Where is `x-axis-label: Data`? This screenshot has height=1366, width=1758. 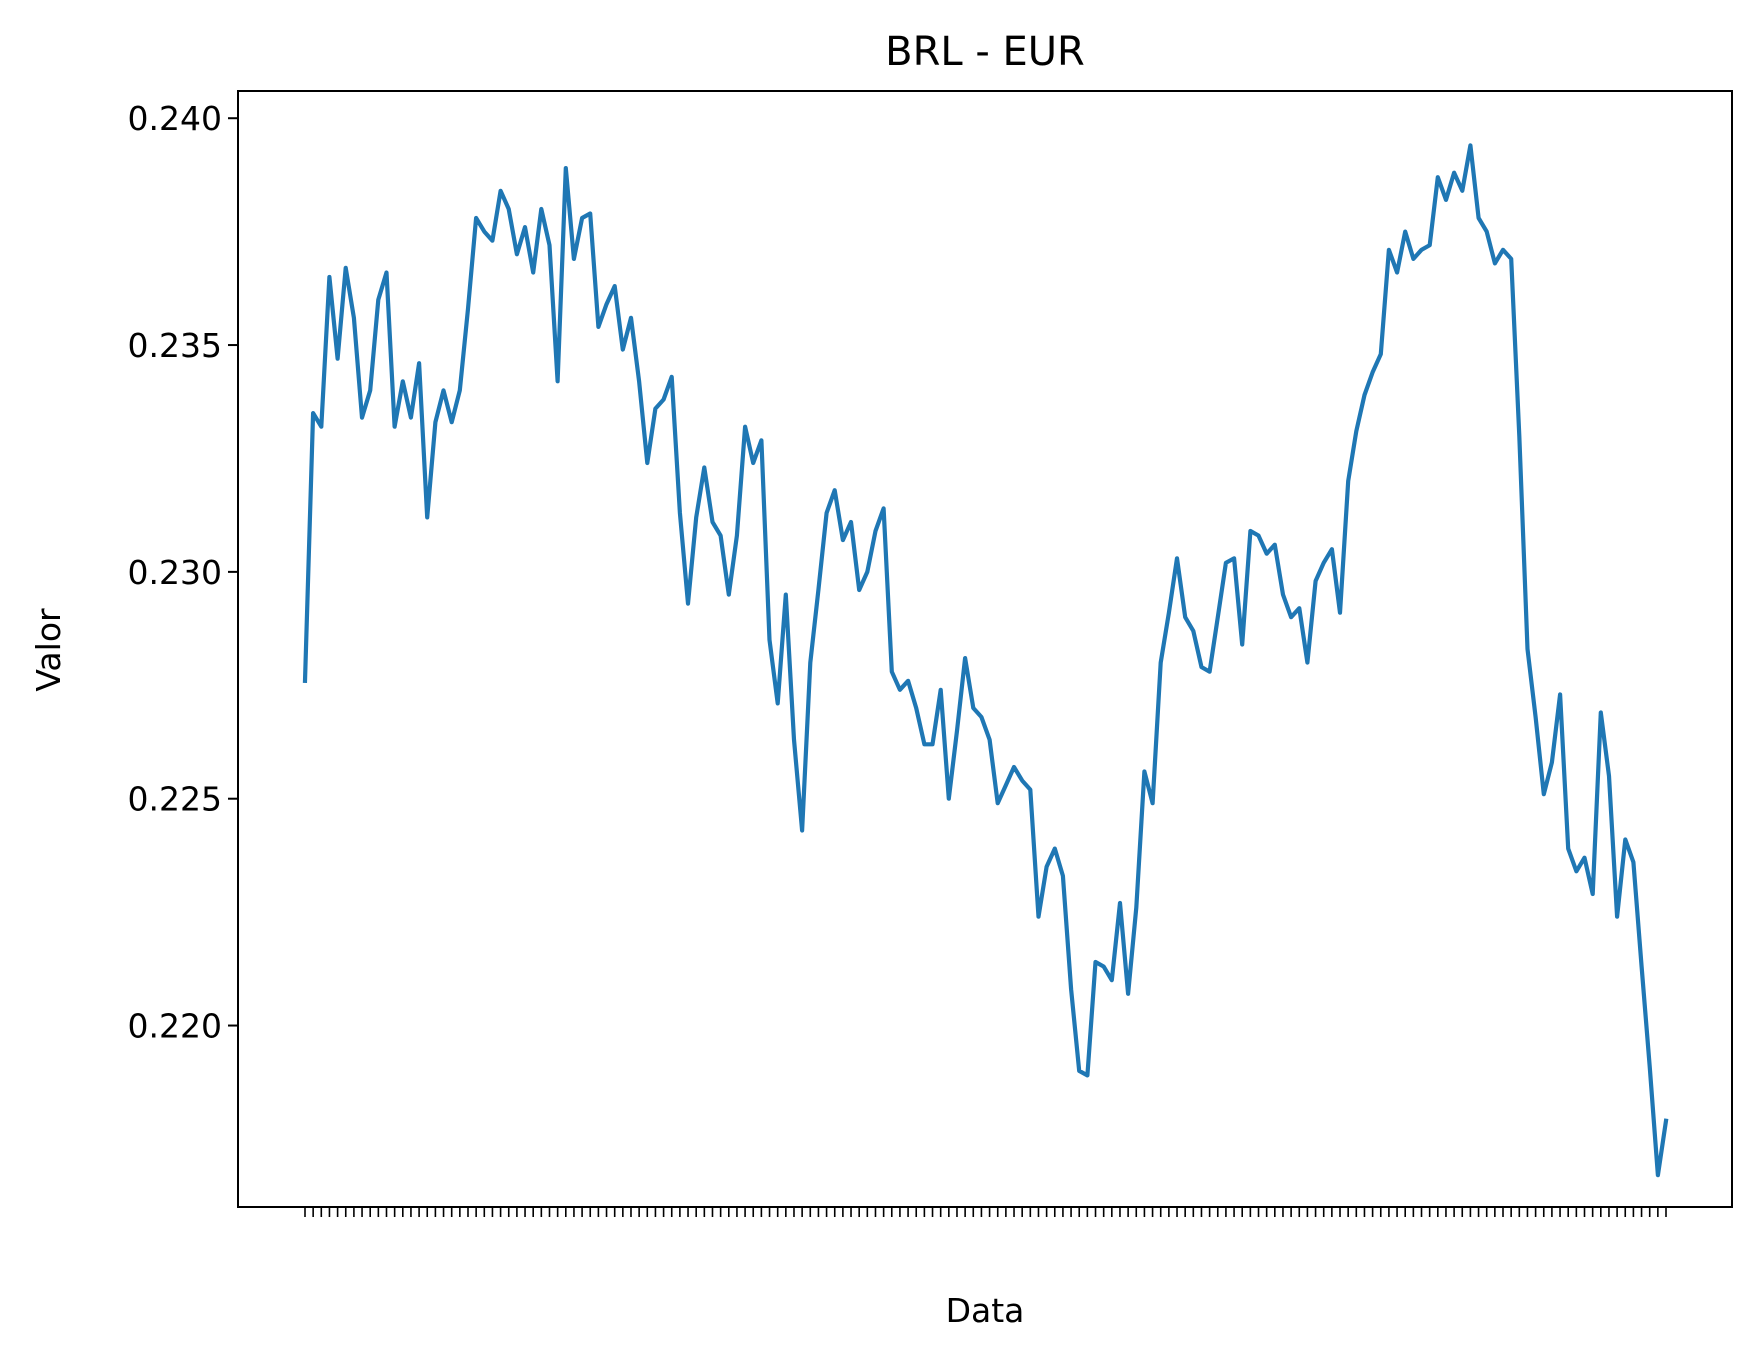 x-axis-label: Data is located at coordinates (985, 1310).